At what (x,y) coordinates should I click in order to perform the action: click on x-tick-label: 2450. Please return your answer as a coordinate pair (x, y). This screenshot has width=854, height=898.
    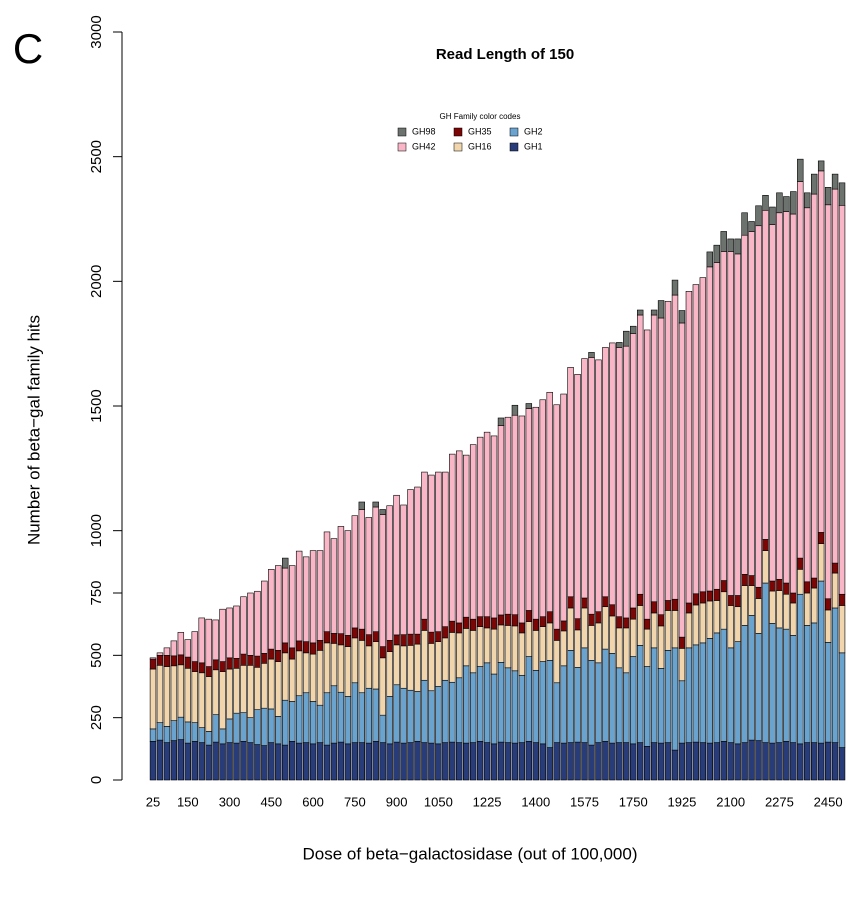
    Looking at the image, I should click on (828, 801).